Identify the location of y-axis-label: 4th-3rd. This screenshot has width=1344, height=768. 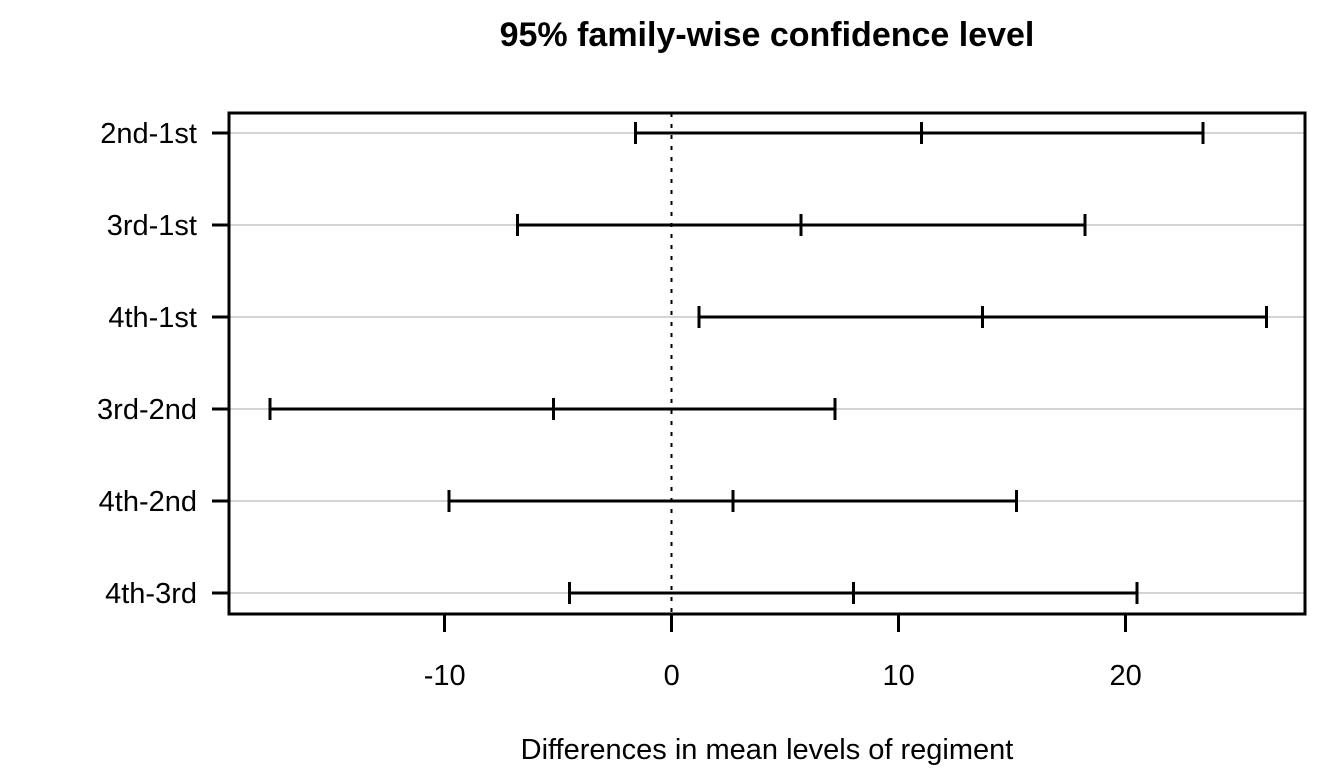
(151, 594).